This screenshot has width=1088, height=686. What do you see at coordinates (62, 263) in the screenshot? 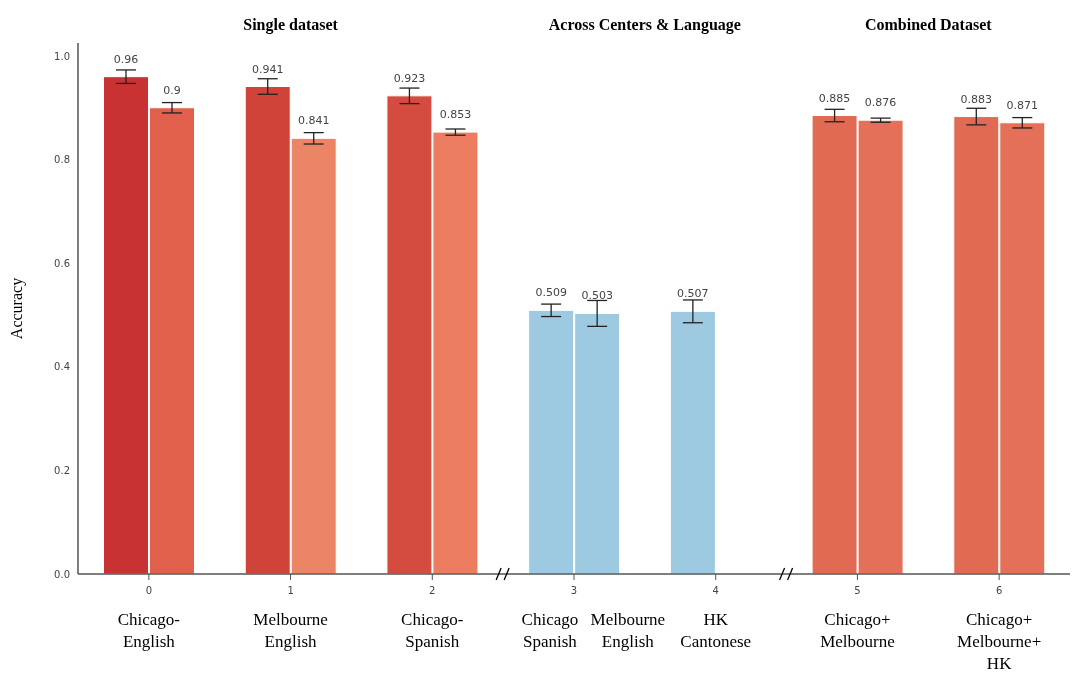
I see `y-tick-label: 0.6` at bounding box center [62, 263].